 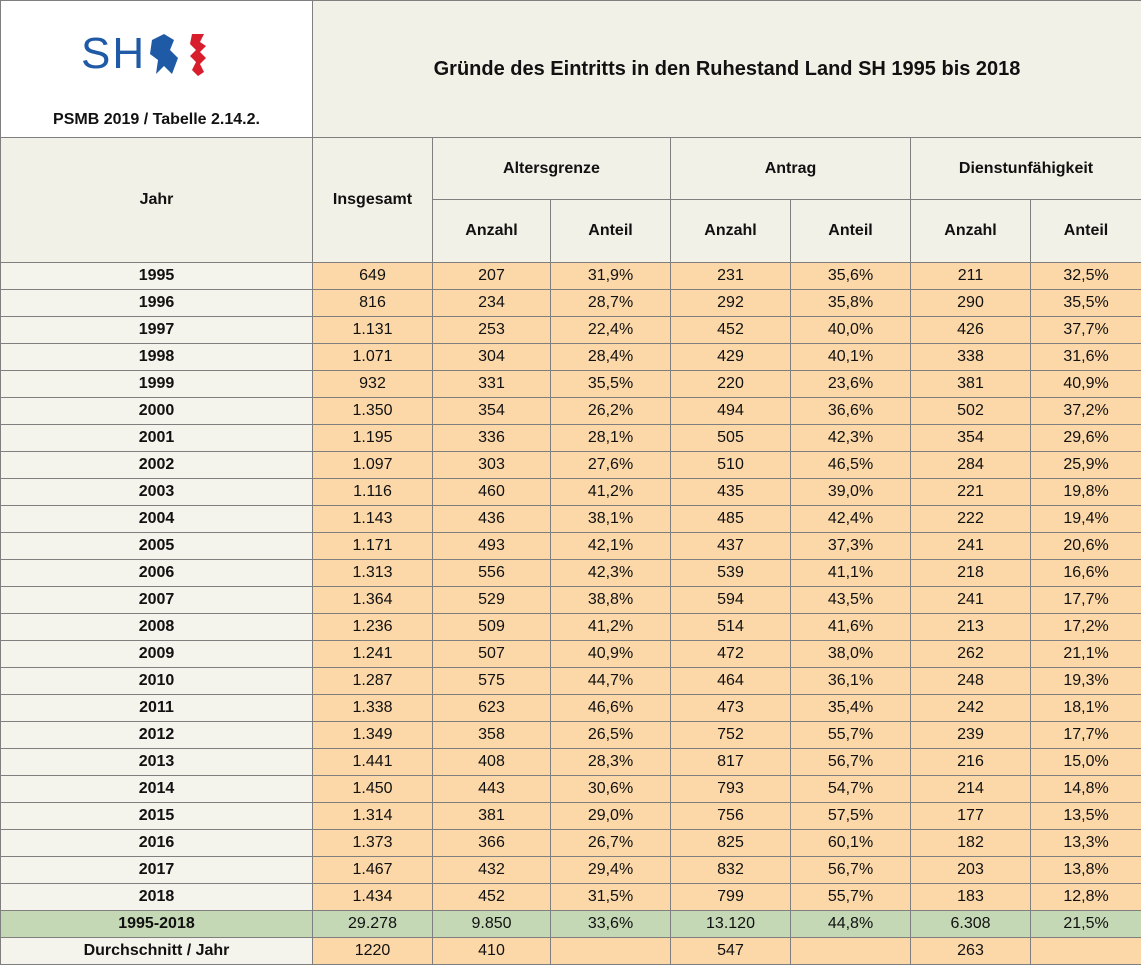 I want to click on cell: 358, so click(x=491, y=735).